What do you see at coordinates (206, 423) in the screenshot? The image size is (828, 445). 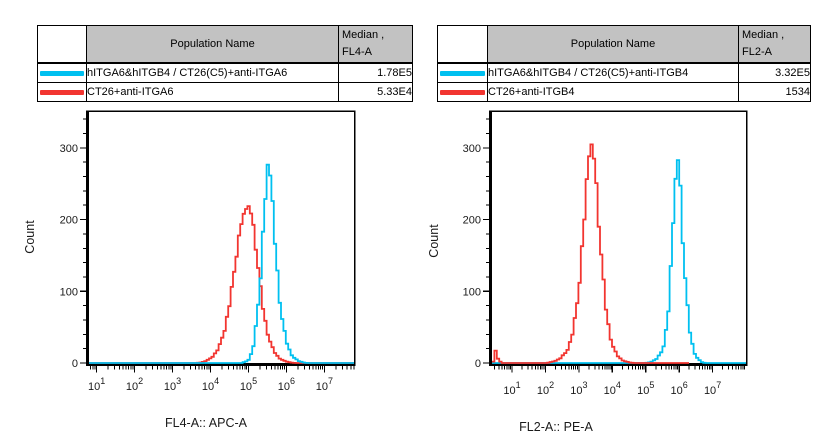 I see `x-axis-label: FL4-A:: APC-A` at bounding box center [206, 423].